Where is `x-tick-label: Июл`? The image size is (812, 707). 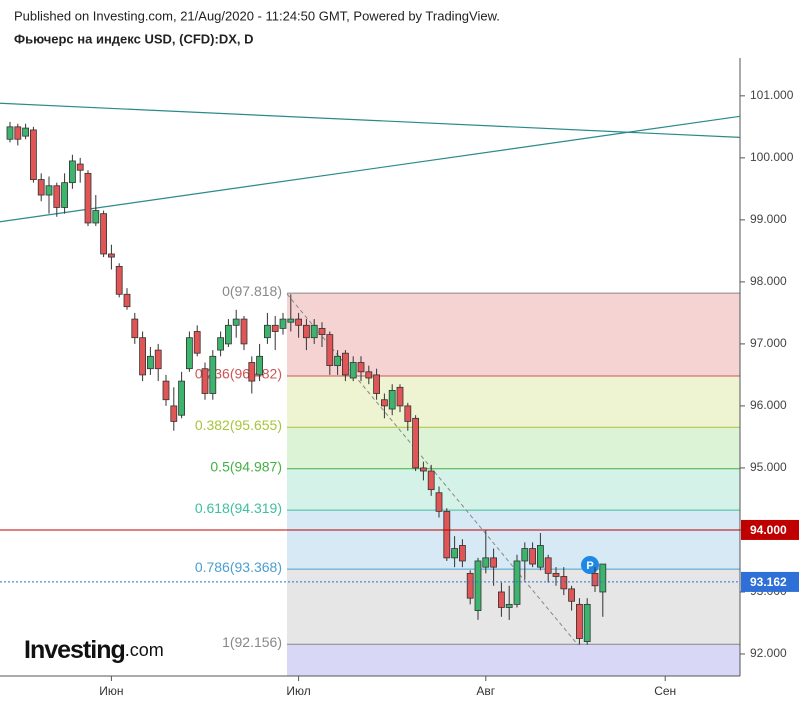
x-tick-label: Июл is located at coordinates (298, 691).